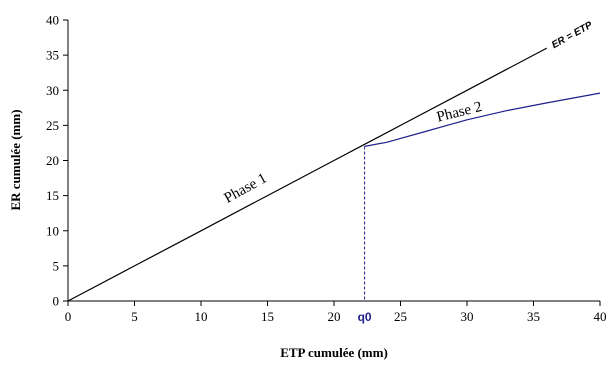 Image resolution: width=609 pixels, height=365 pixels. What do you see at coordinates (572, 35) in the screenshot?
I see `er-etp-label: ER = ETP` at bounding box center [572, 35].